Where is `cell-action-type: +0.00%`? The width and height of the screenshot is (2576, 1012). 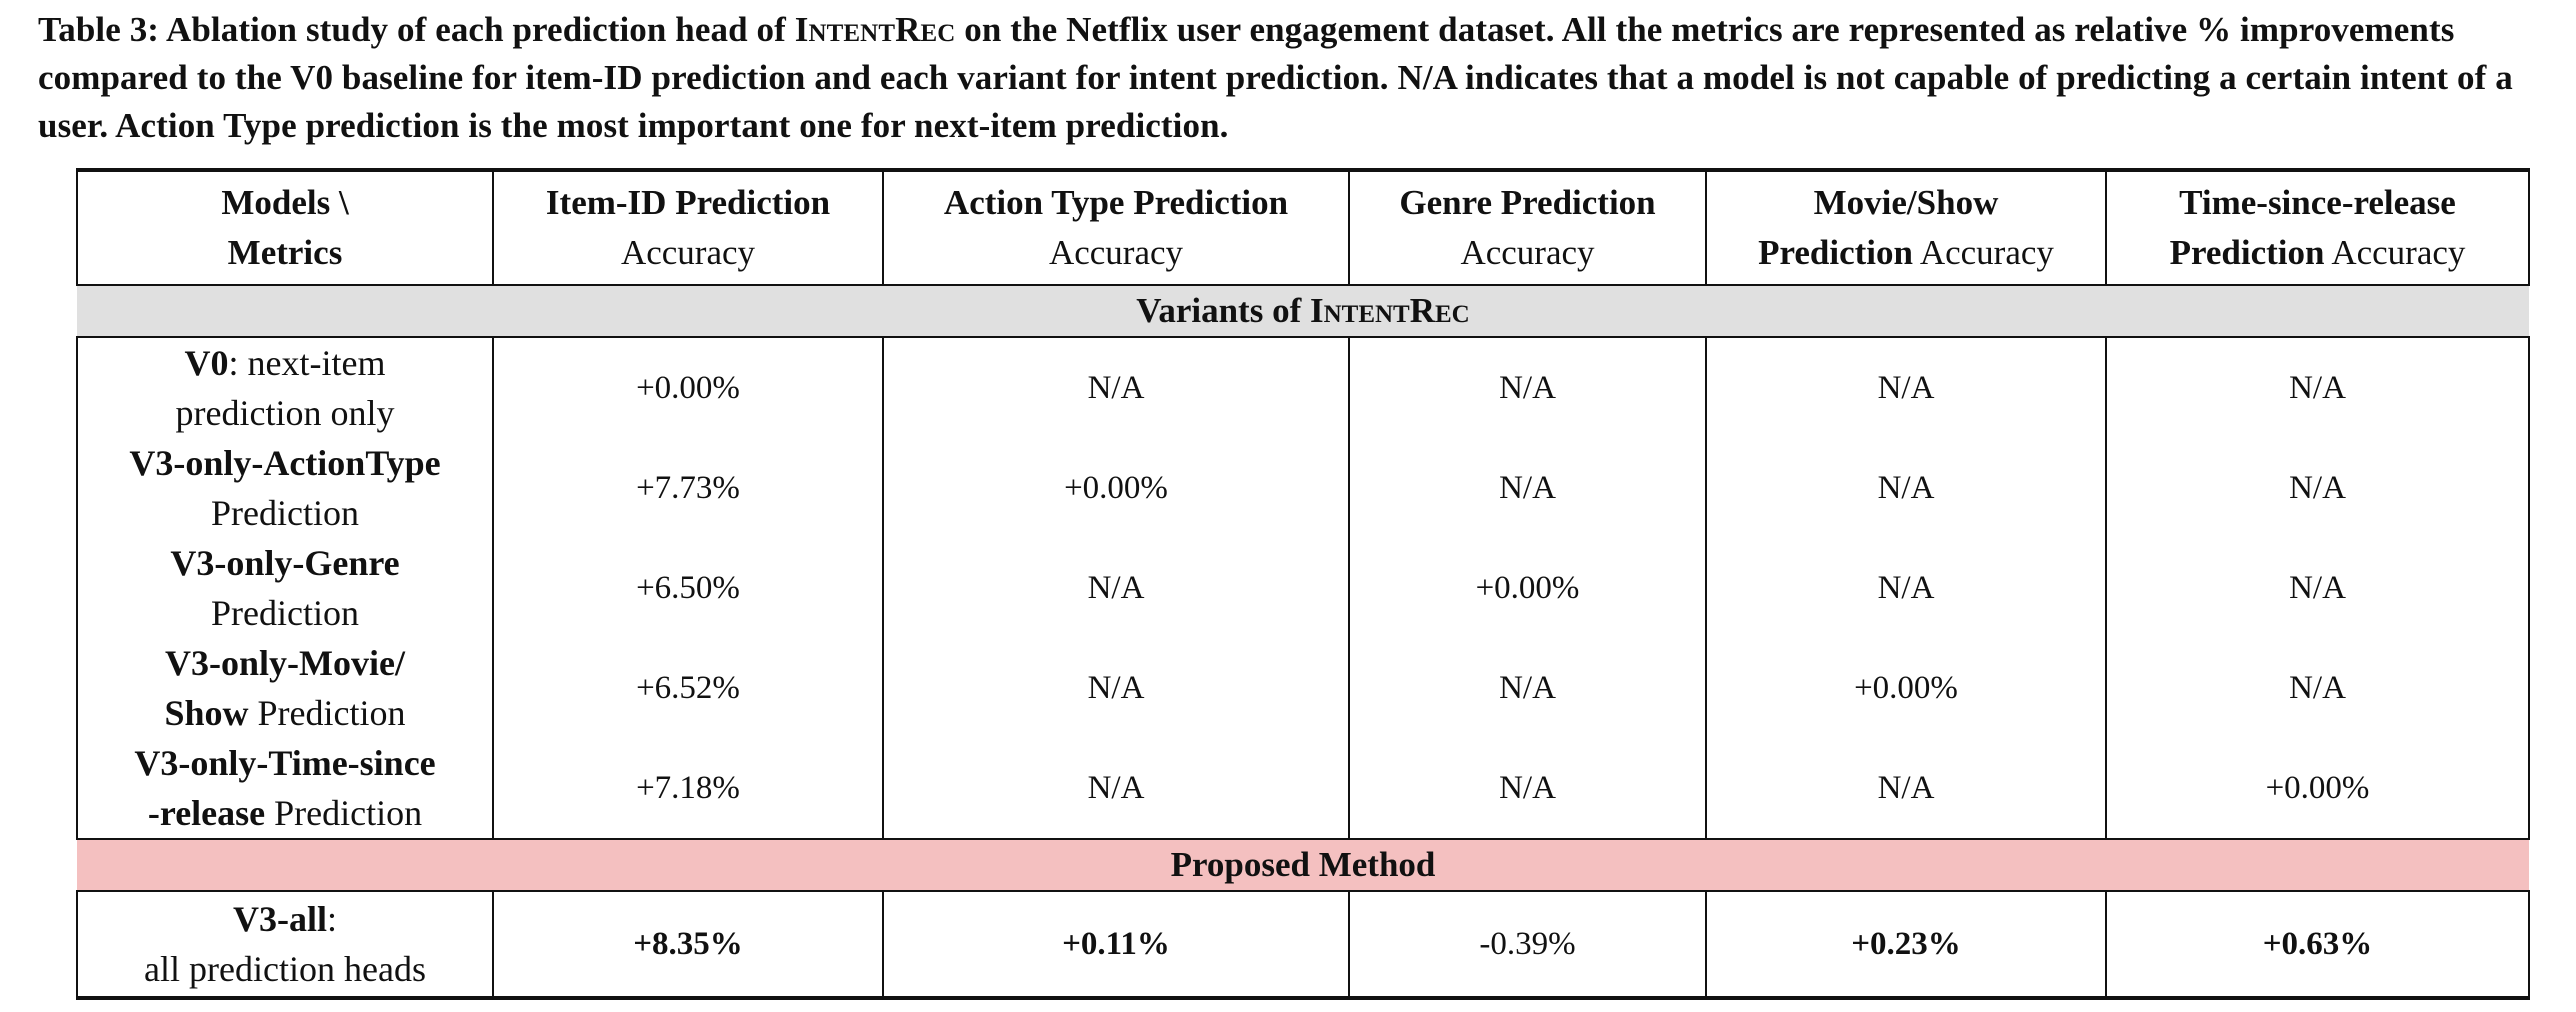
cell-action-type: +0.00% is located at coordinates (1116, 488).